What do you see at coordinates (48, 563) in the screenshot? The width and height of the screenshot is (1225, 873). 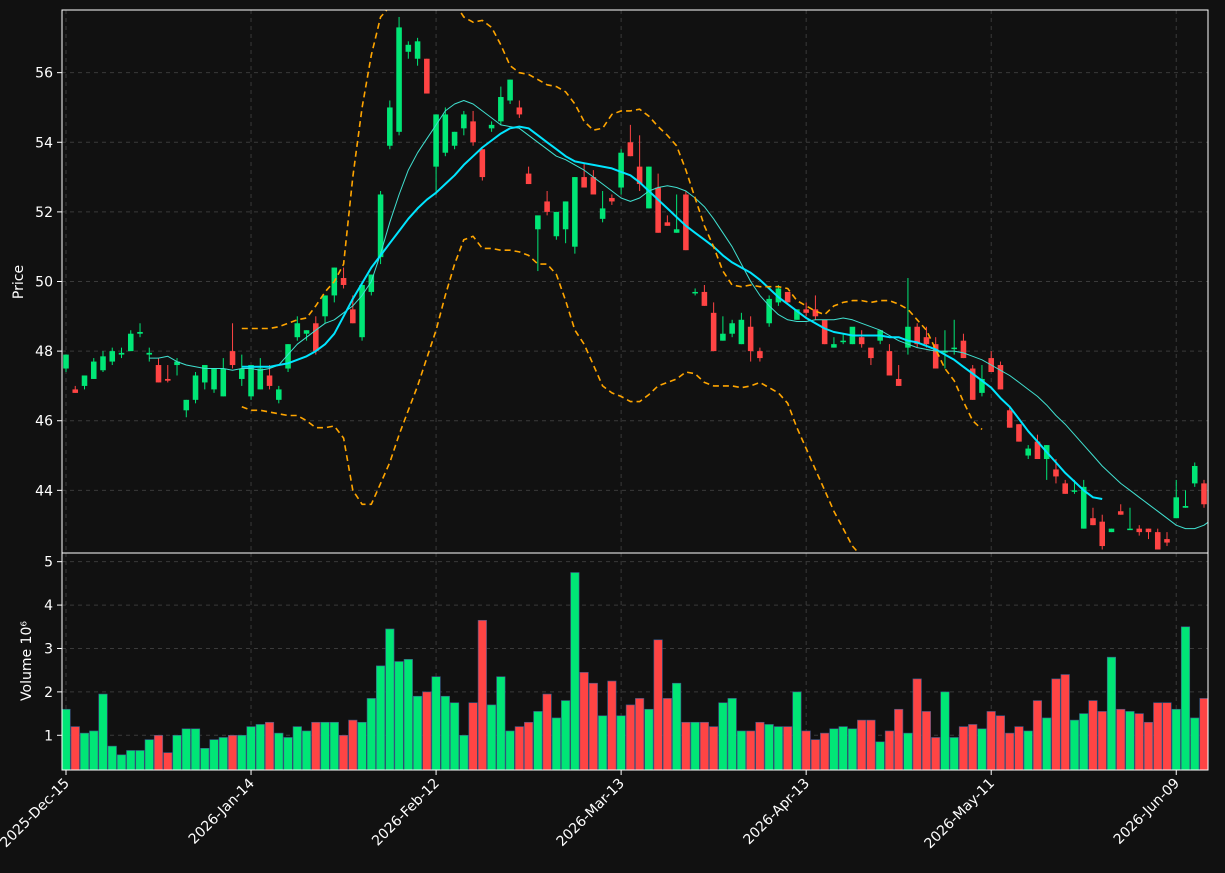 I see `volume-tick-label: 5` at bounding box center [48, 563].